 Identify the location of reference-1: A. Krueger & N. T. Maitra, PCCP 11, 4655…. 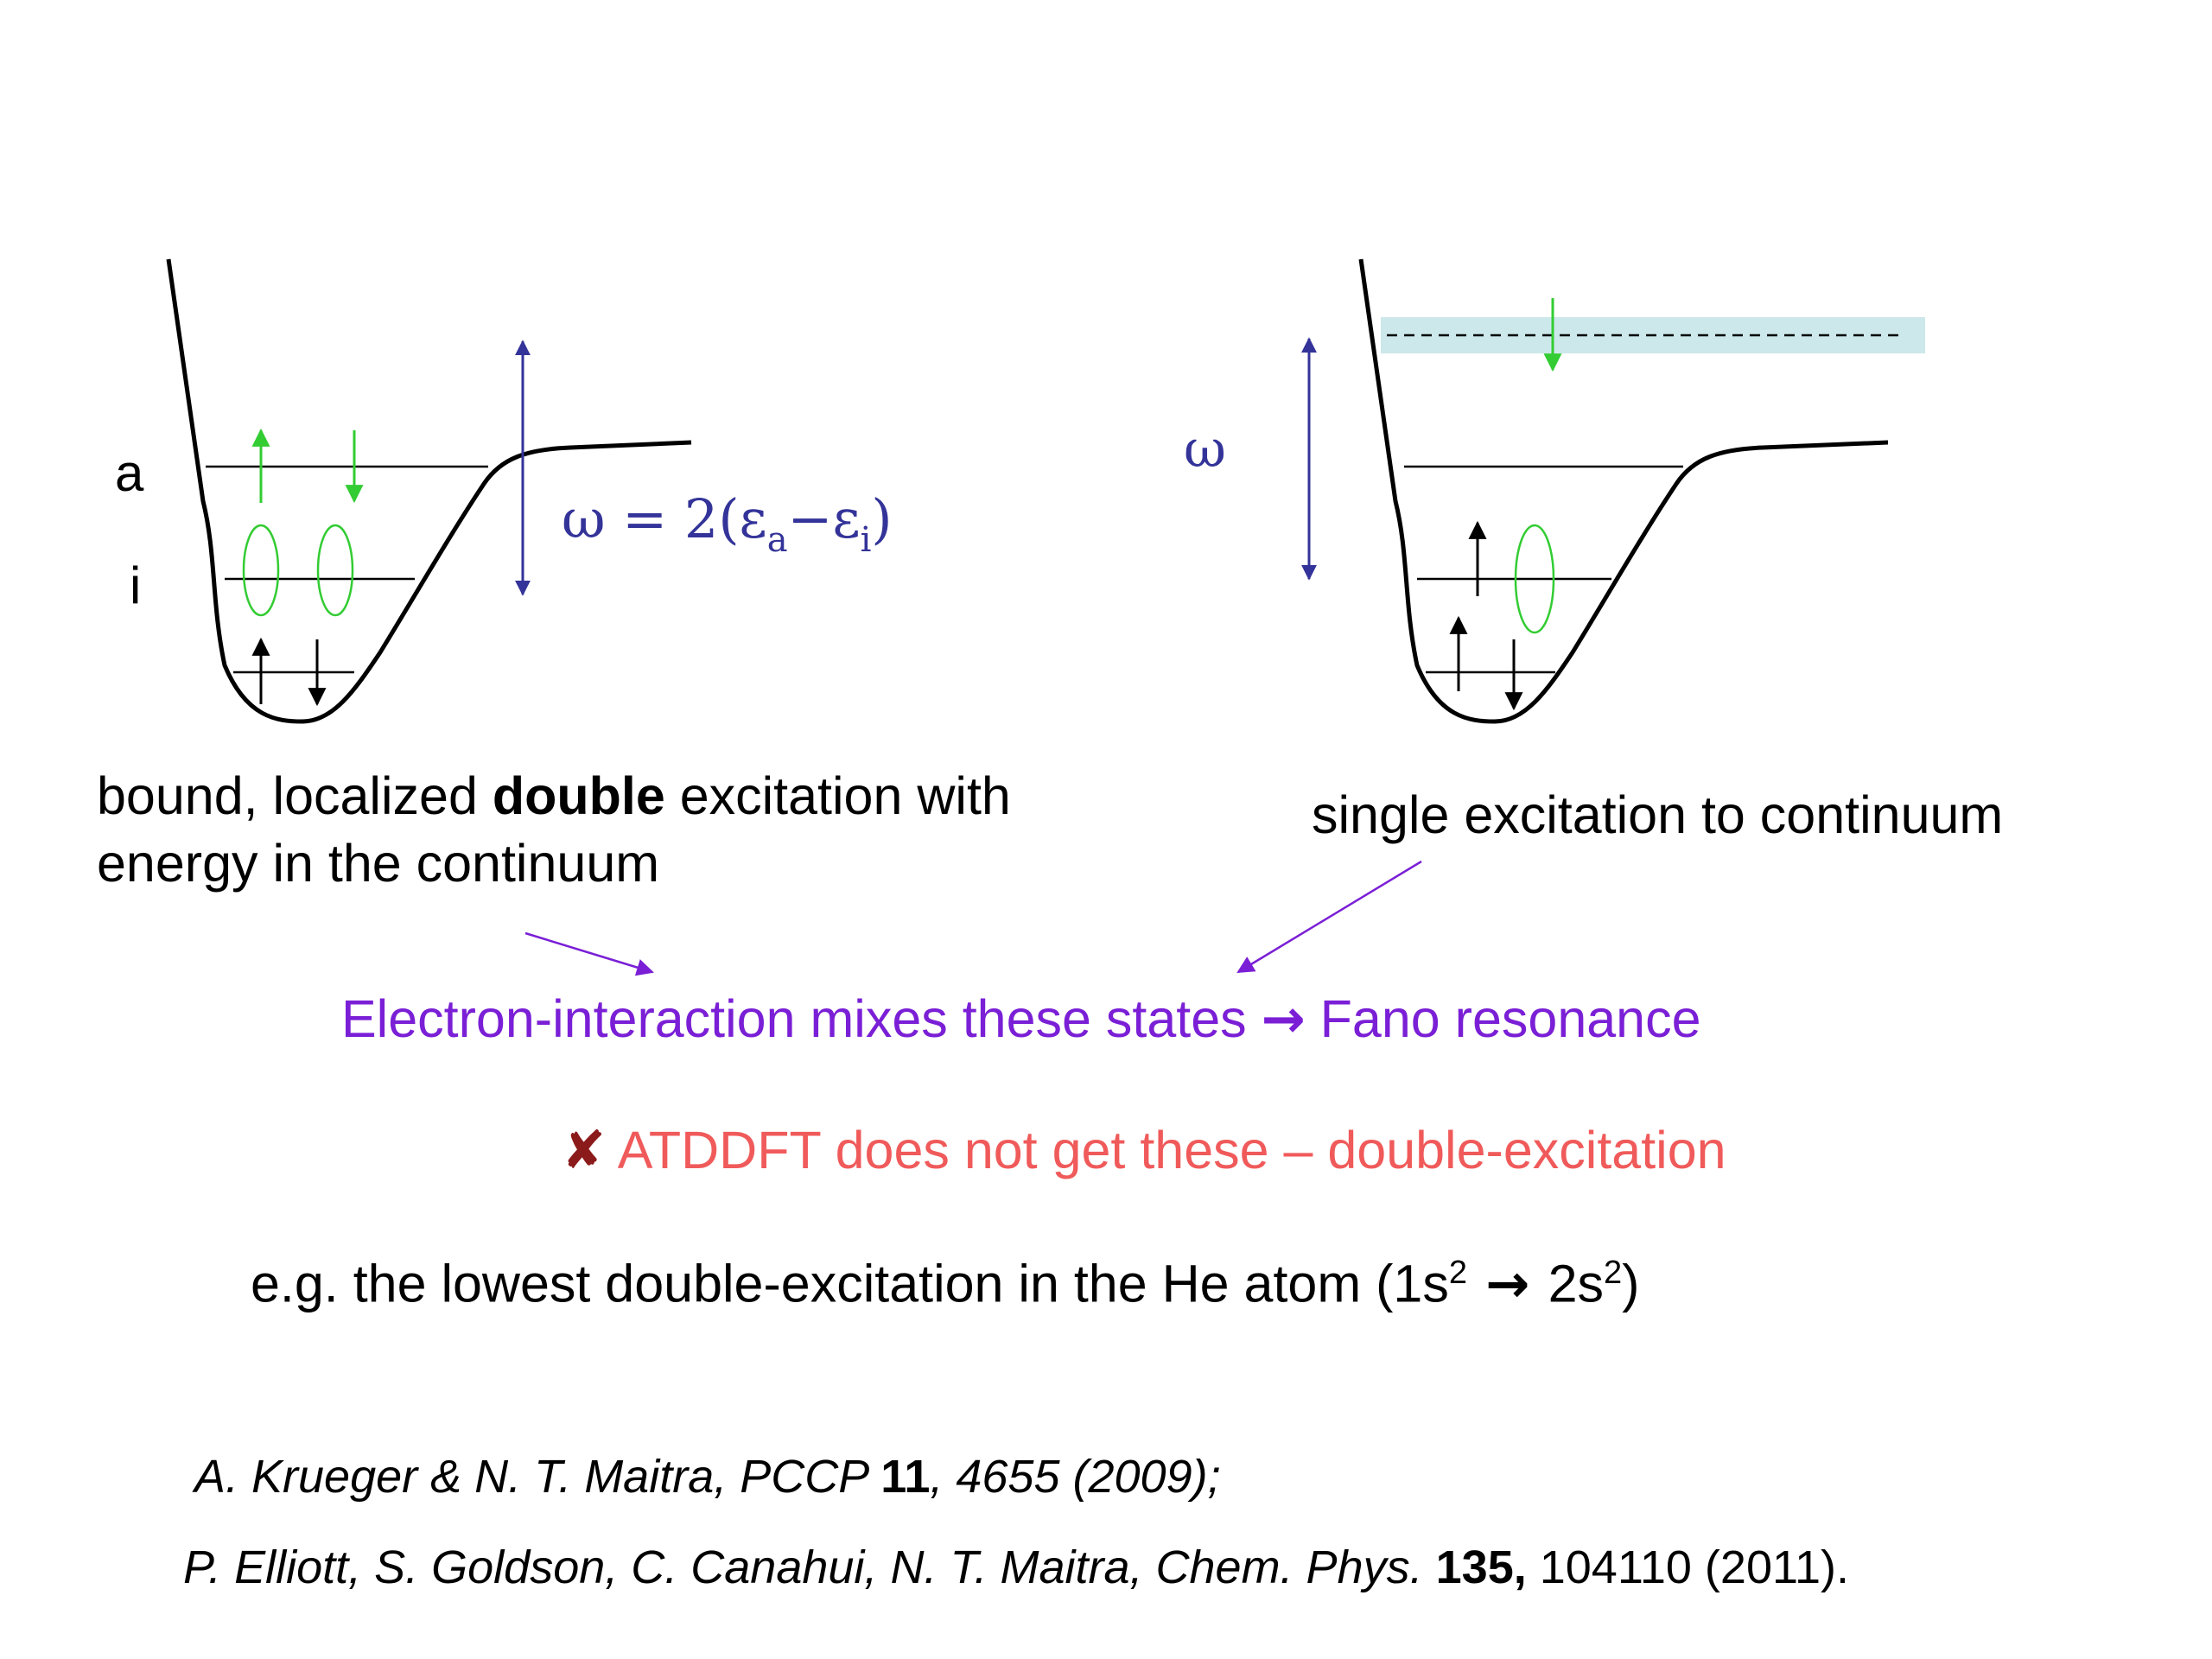
(707, 1476).